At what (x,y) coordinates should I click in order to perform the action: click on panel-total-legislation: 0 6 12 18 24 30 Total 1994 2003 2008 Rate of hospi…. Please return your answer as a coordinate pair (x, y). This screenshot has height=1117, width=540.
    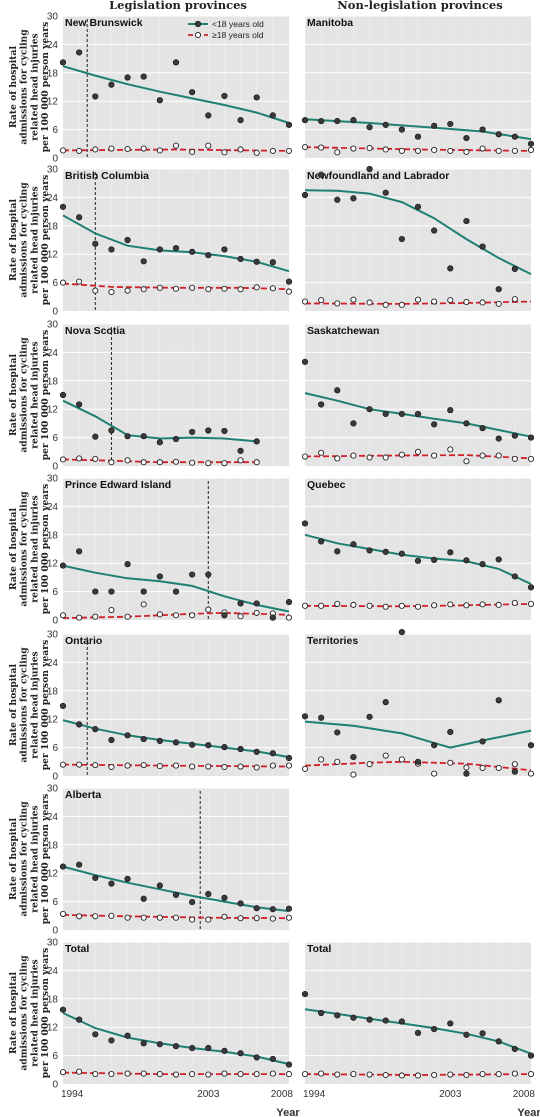
    Looking at the image, I should click on (150, 1019).